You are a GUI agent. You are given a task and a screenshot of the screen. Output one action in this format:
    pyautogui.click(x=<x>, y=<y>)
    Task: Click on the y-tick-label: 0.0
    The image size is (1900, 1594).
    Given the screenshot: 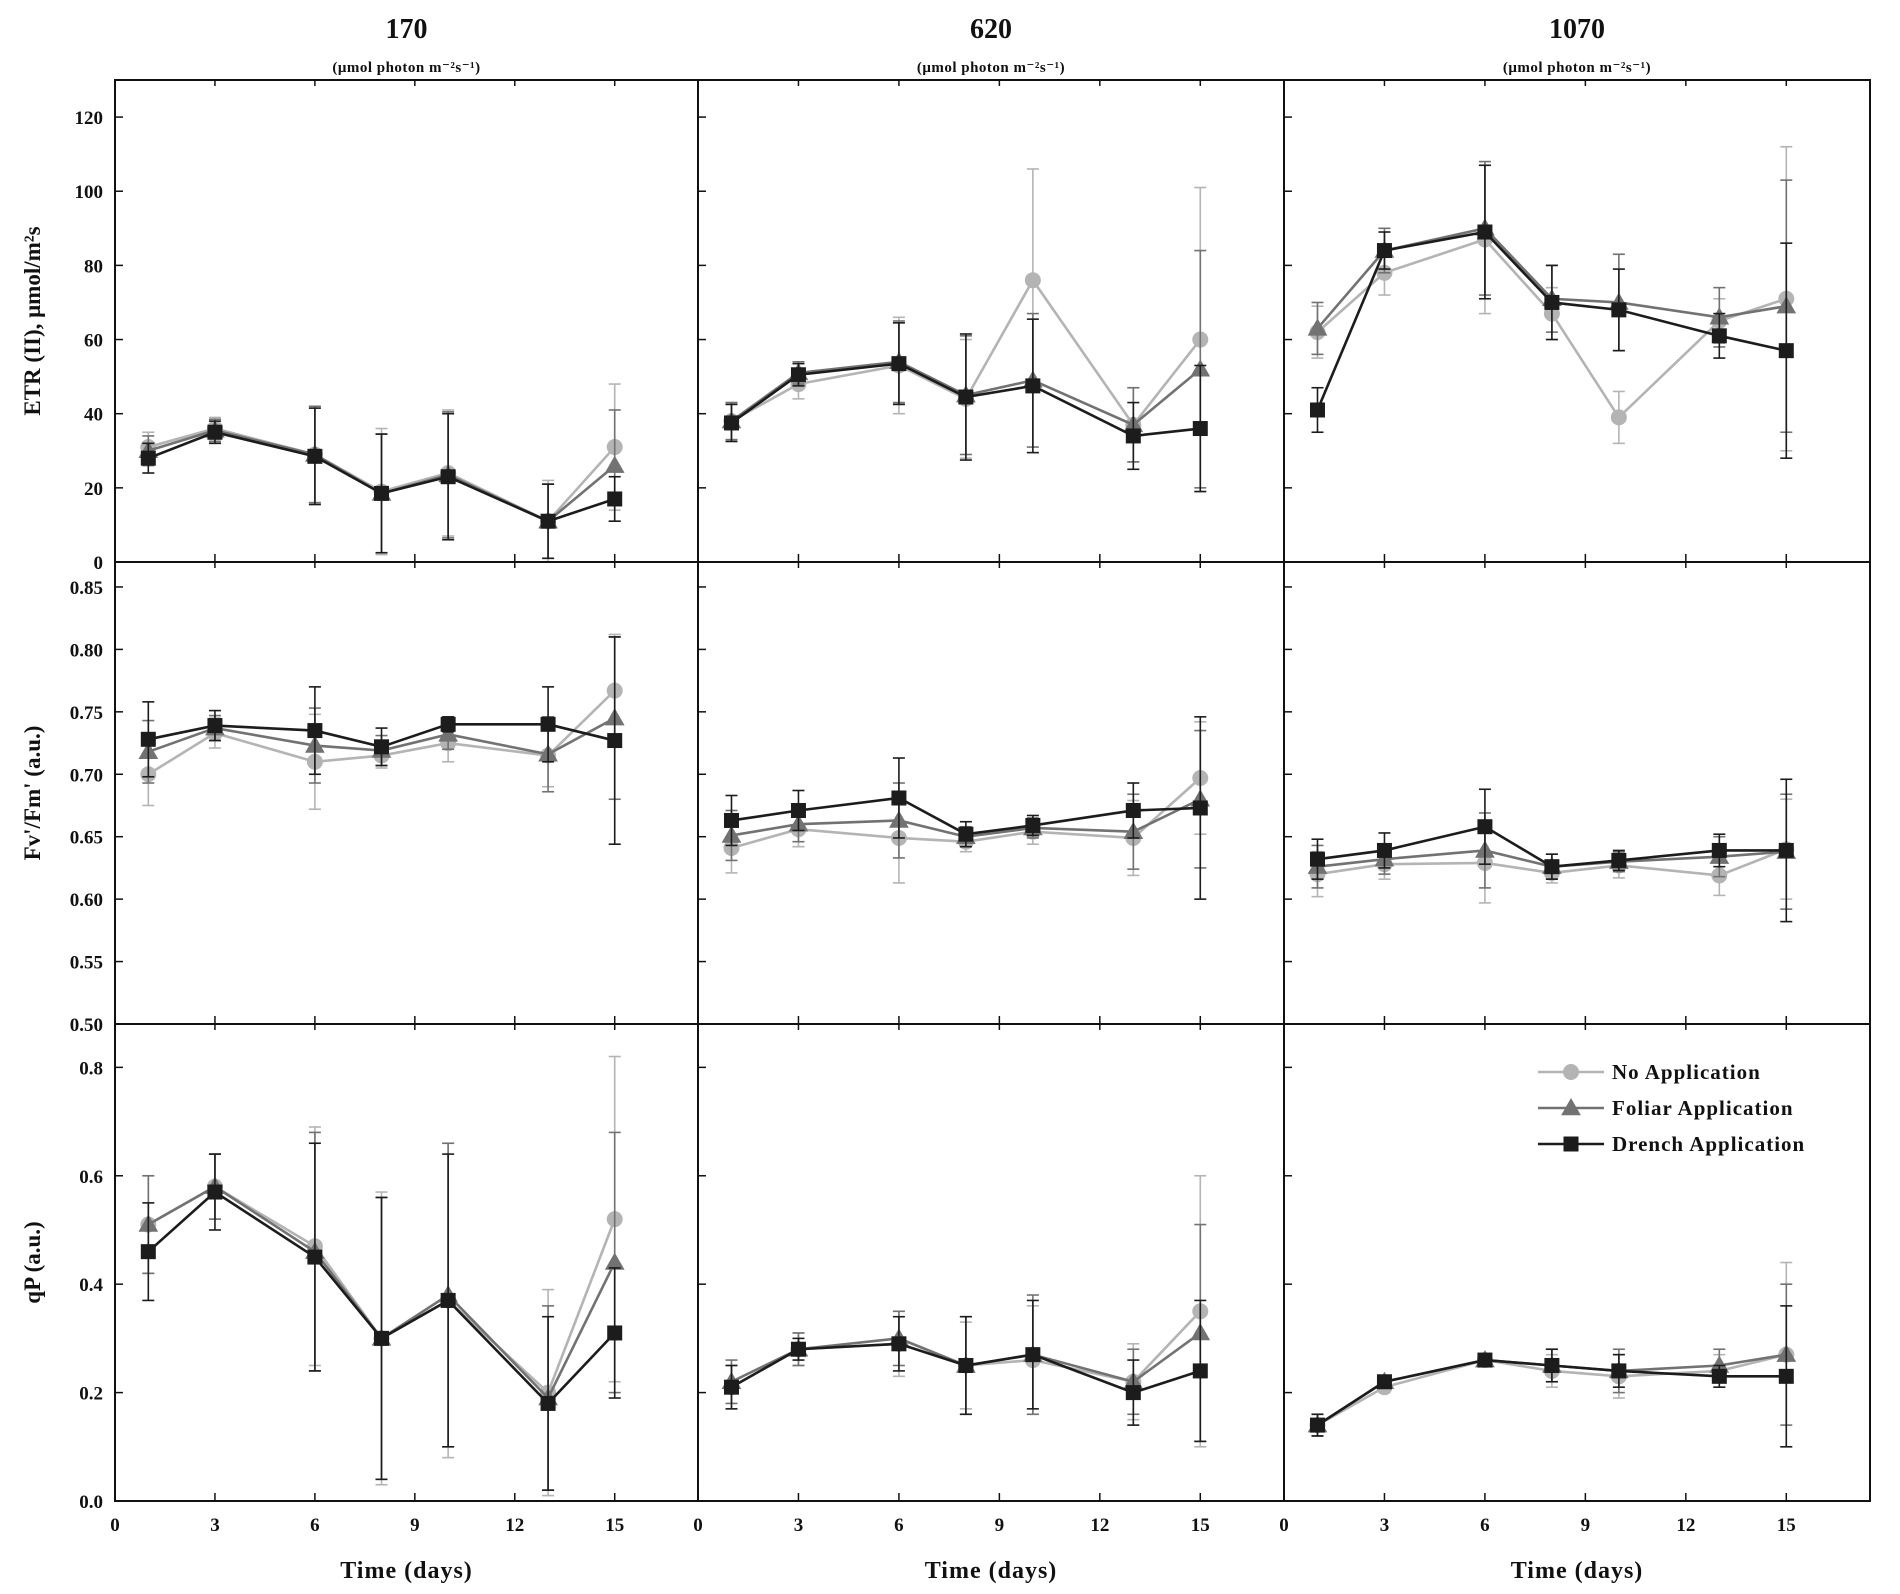 What is the action you would take?
    pyautogui.click(x=91, y=1502)
    